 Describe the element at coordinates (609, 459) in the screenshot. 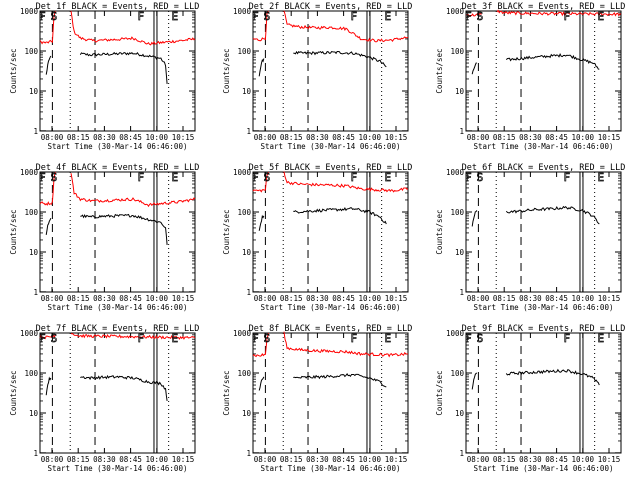

I see `x-tick-label: 10:15` at that location.